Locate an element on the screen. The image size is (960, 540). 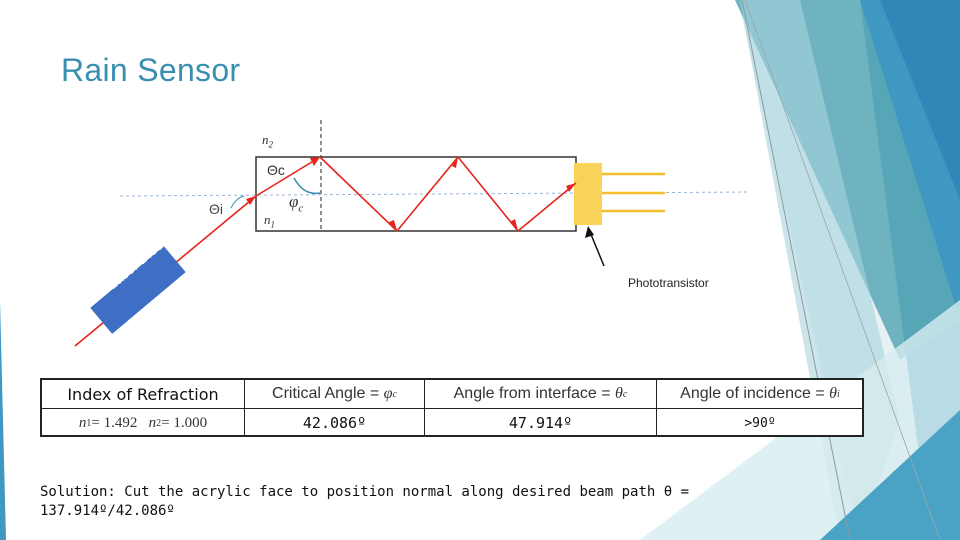
phi-arc is located at coordinates (307, 186).